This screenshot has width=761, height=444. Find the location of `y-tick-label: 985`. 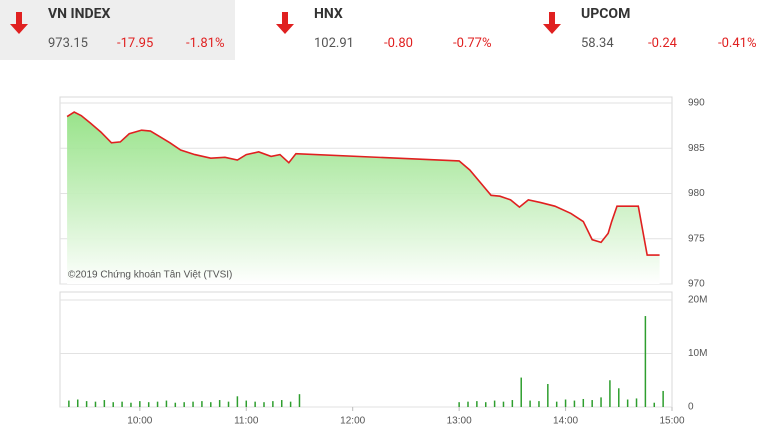

y-tick-label: 985 is located at coordinates (696, 148).